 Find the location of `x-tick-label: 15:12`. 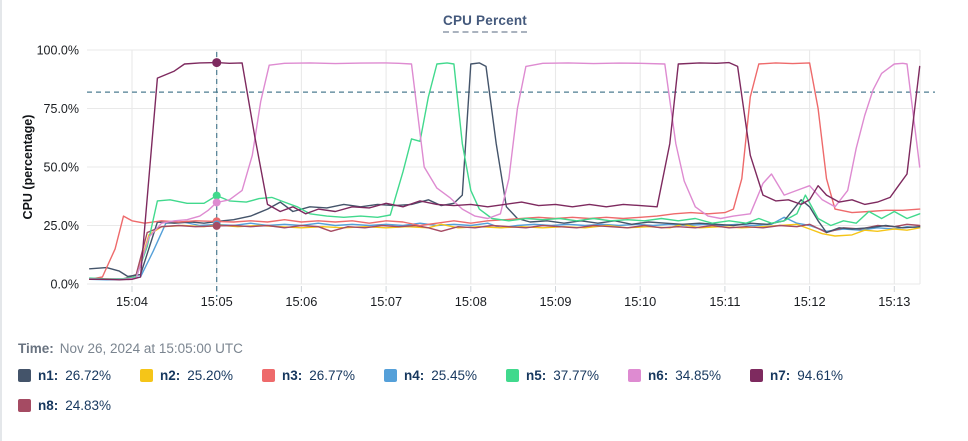

x-tick-label: 15:12 is located at coordinates (810, 301).